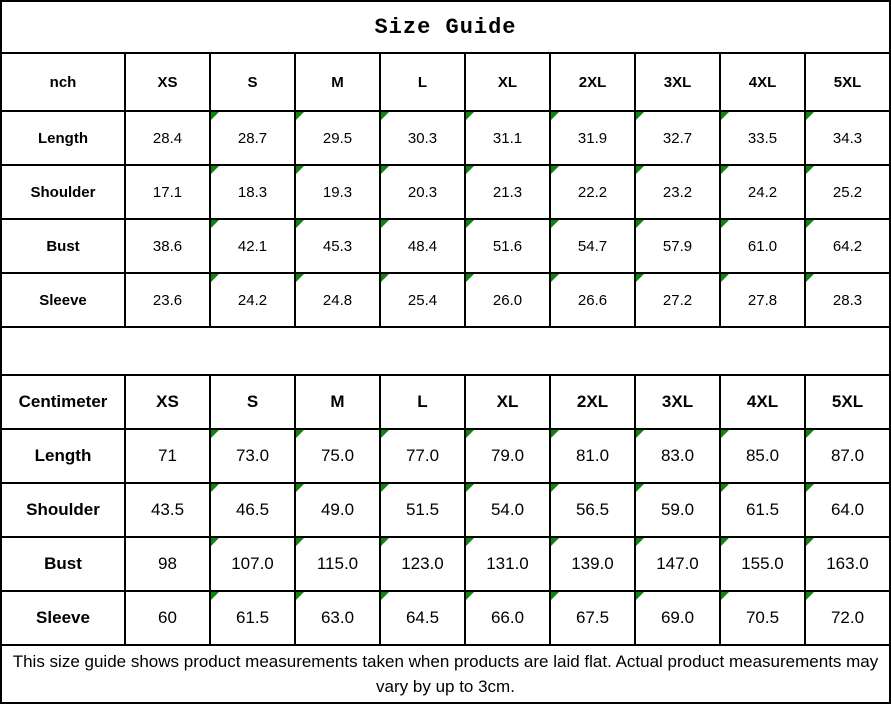  I want to click on size-col-header-s: S, so click(252, 82).